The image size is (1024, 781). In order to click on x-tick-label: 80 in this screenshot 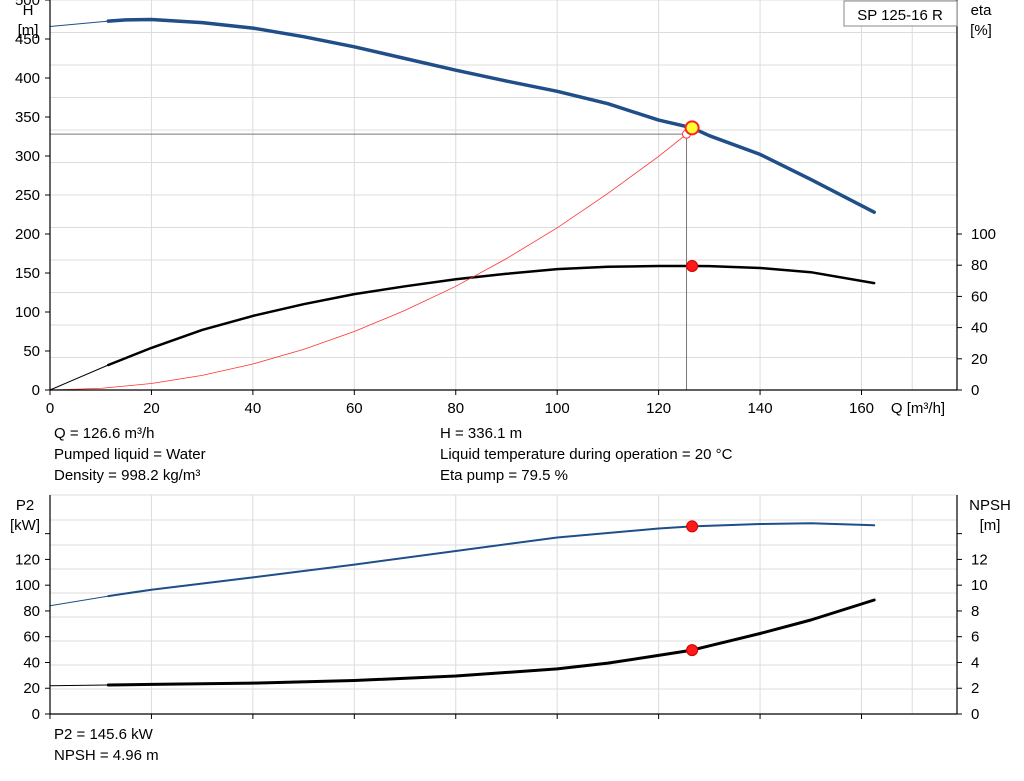, I will do `click(455, 408)`.